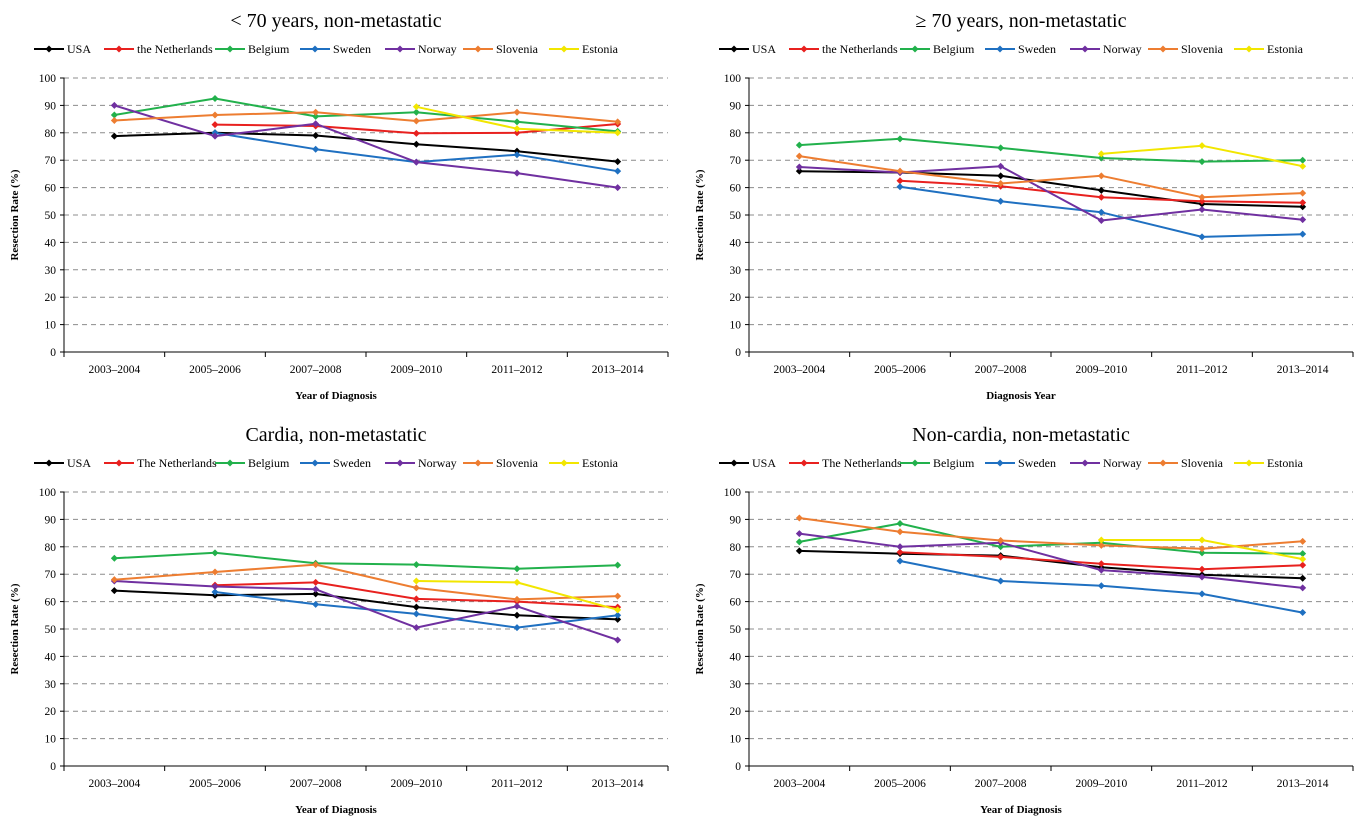 The image size is (1357, 819). What do you see at coordinates (915, 463) in the screenshot?
I see `c3-legend-marker-belgium` at bounding box center [915, 463].